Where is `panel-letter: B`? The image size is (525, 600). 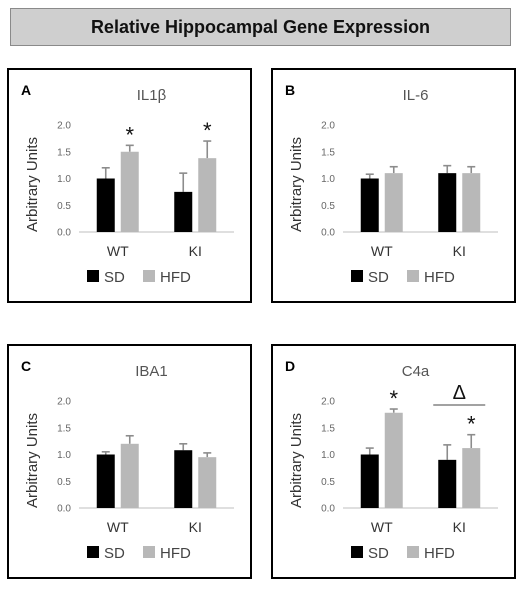
panel-letter: B is located at coordinates (290, 90).